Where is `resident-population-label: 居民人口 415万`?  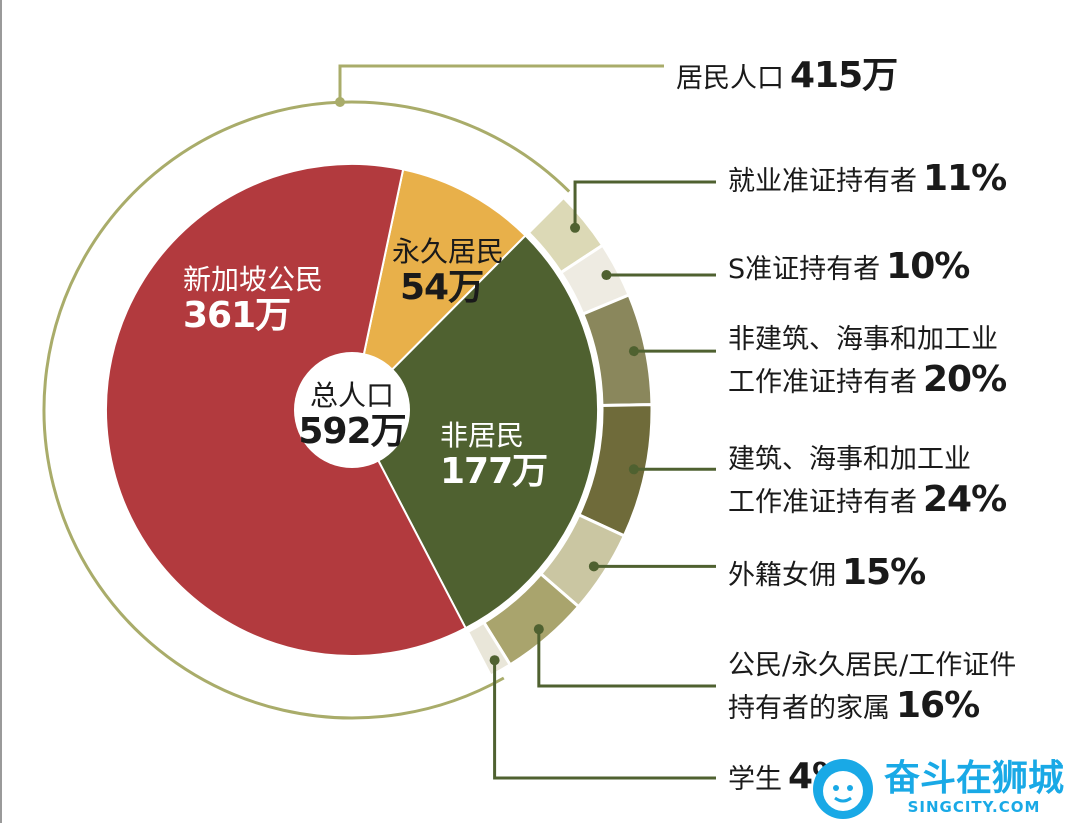 resident-population-label: 居民人口 415万 is located at coordinates (787, 75).